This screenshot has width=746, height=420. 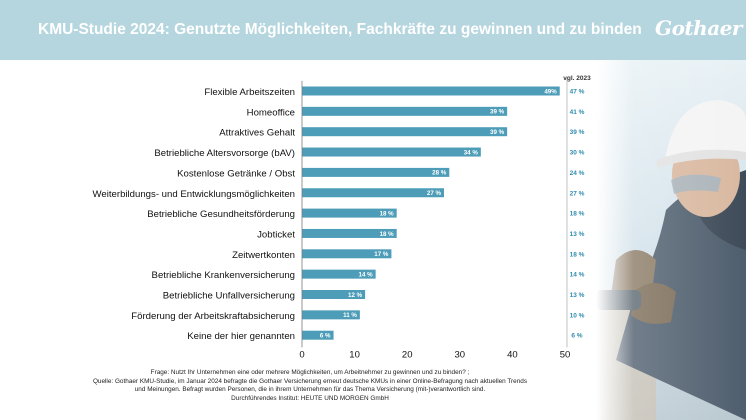 What do you see at coordinates (577, 193) in the screenshot?
I see `comparison-value: 27 %` at bounding box center [577, 193].